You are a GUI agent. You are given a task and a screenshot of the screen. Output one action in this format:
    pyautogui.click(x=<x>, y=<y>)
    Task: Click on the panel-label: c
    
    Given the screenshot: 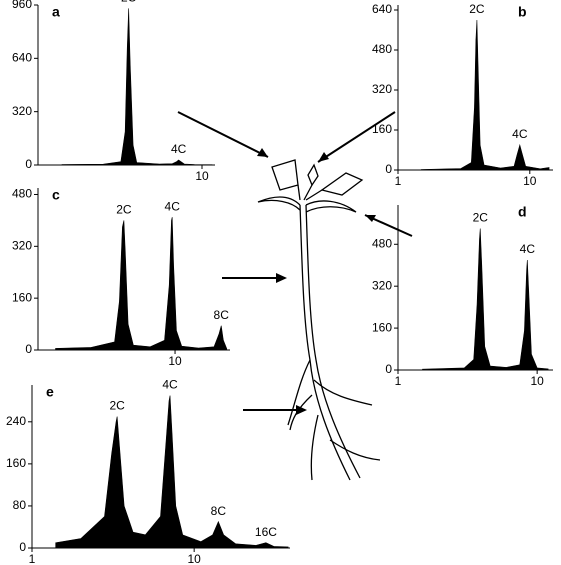 What is the action you would take?
    pyautogui.click(x=56, y=195)
    